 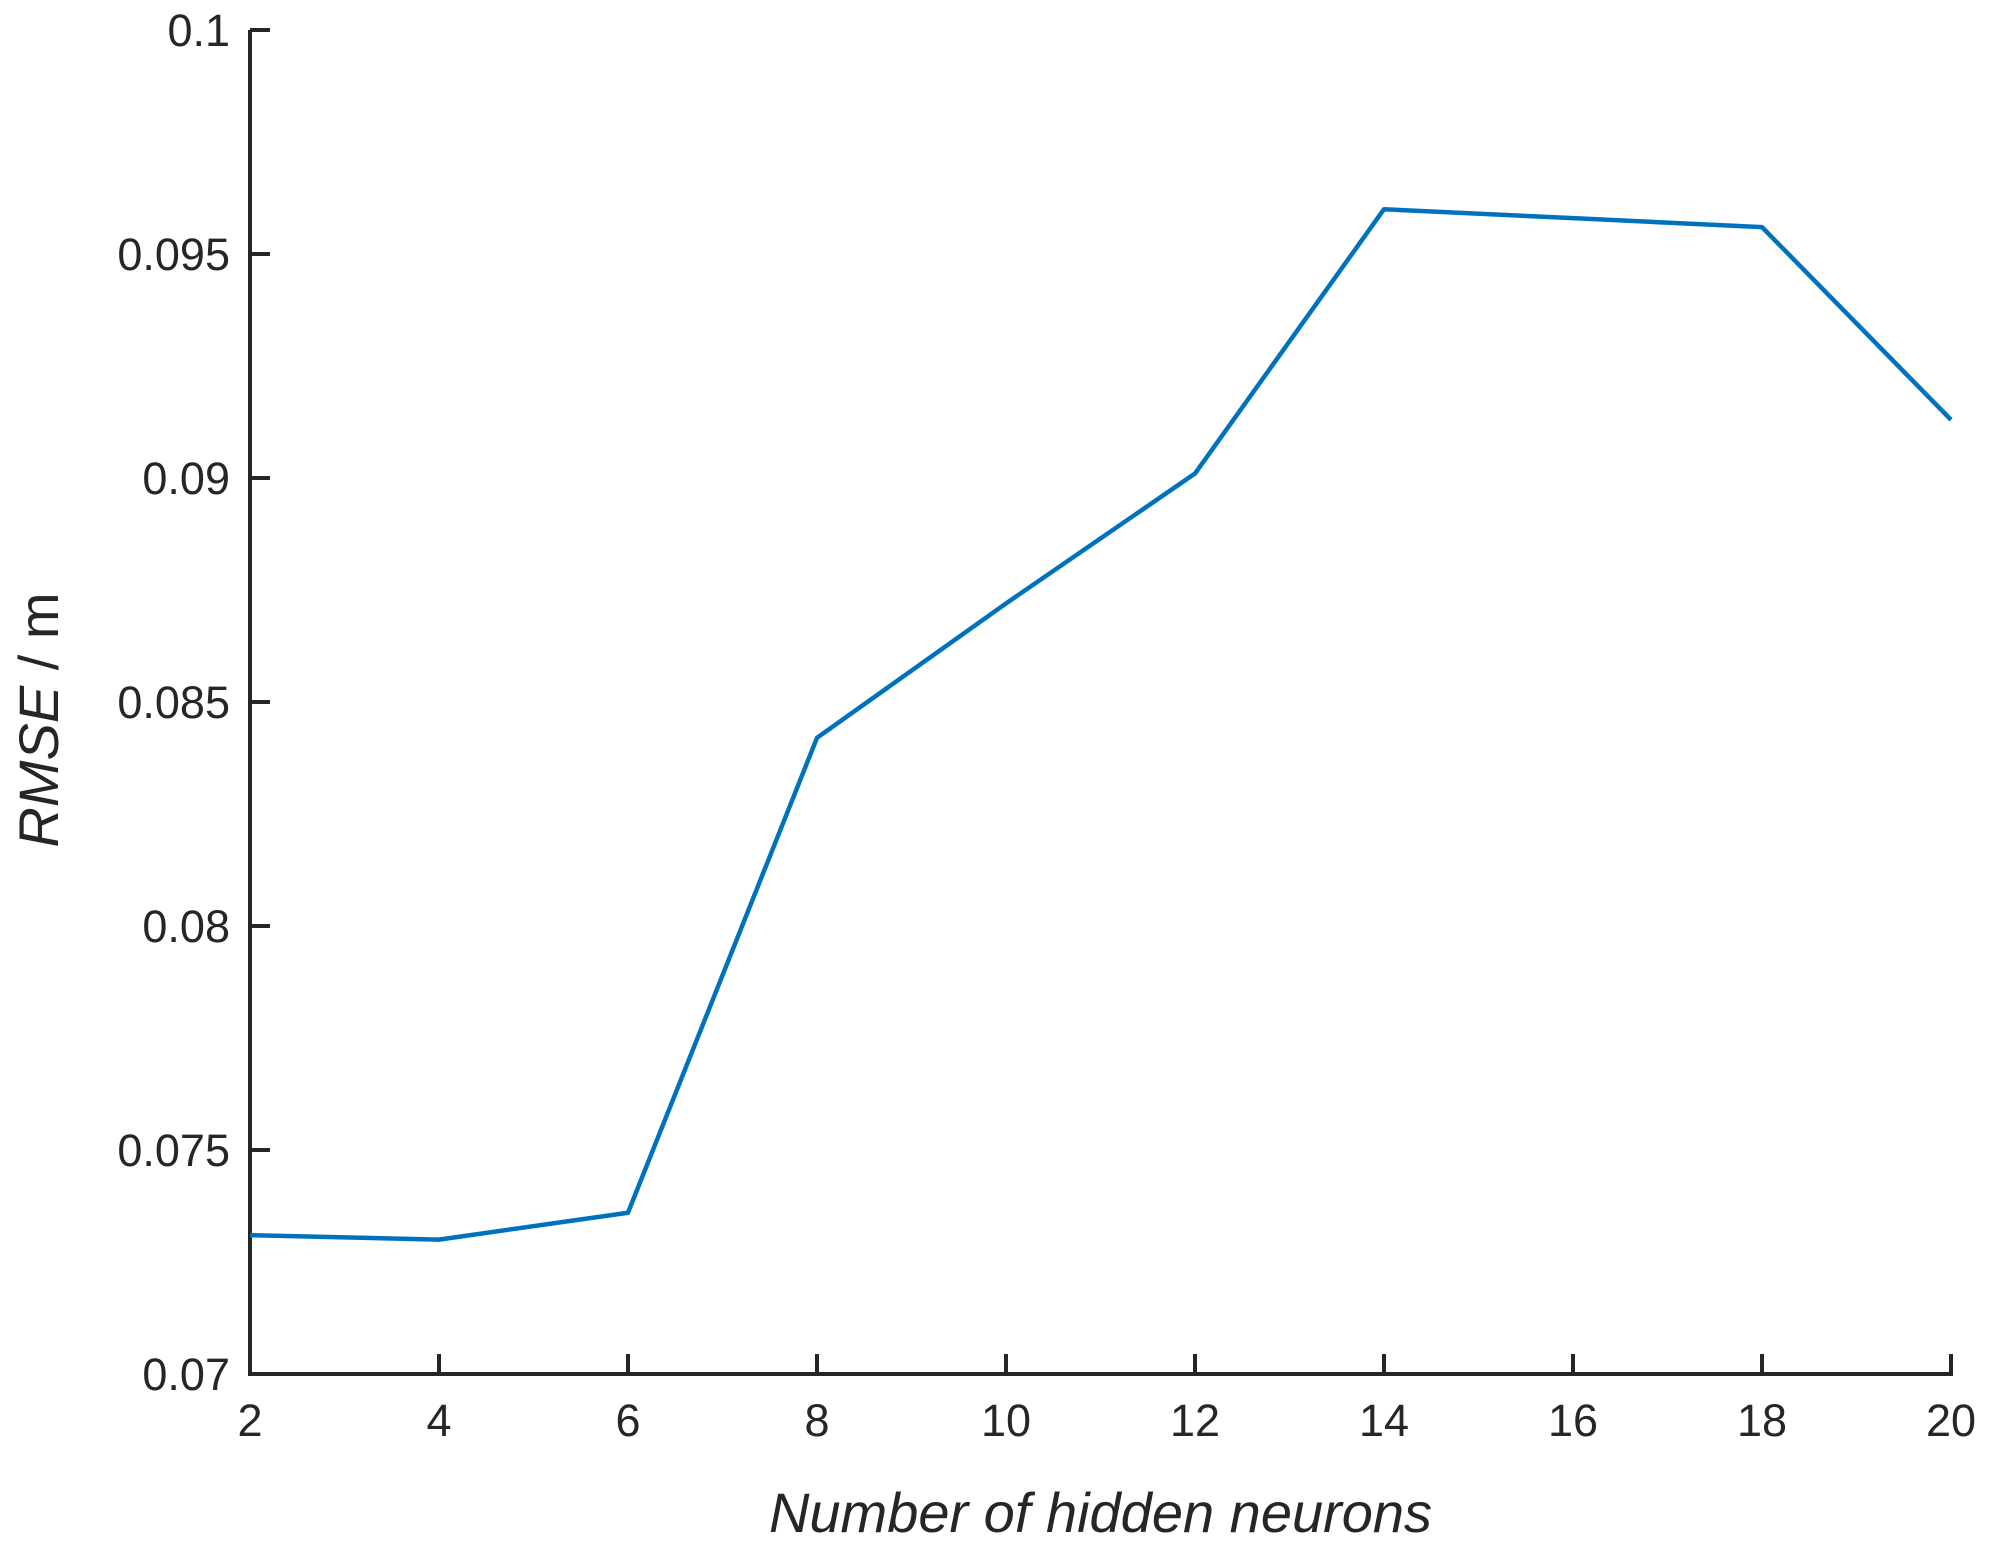 What do you see at coordinates (186, 926) in the screenshot?
I see `y-tick-label: 0.08` at bounding box center [186, 926].